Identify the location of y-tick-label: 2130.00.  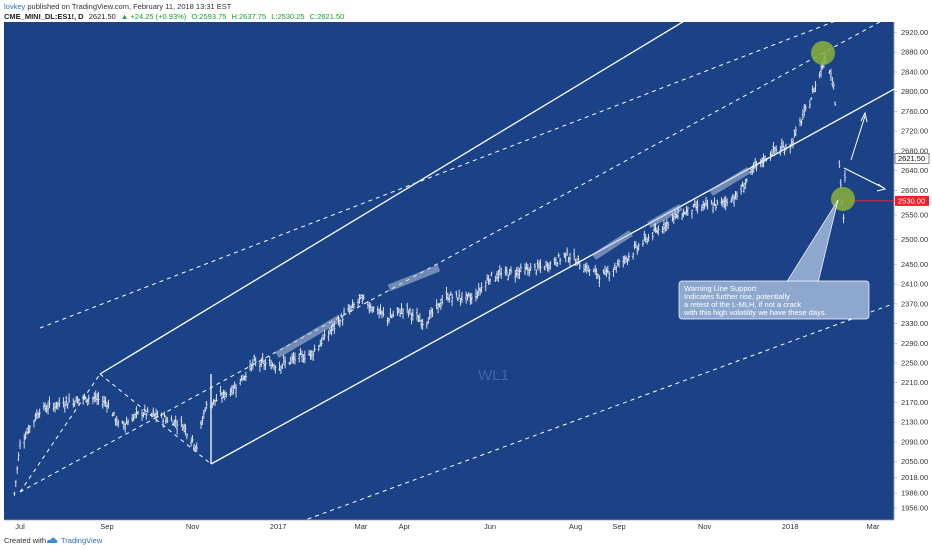
(914, 422).